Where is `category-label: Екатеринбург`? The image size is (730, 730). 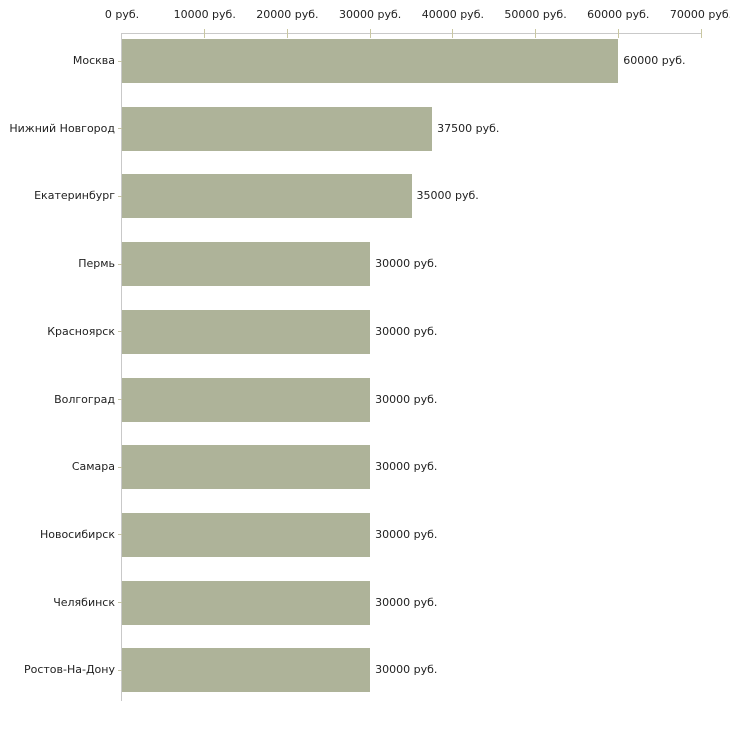
category-label: Екатеринбург is located at coordinates (74, 196).